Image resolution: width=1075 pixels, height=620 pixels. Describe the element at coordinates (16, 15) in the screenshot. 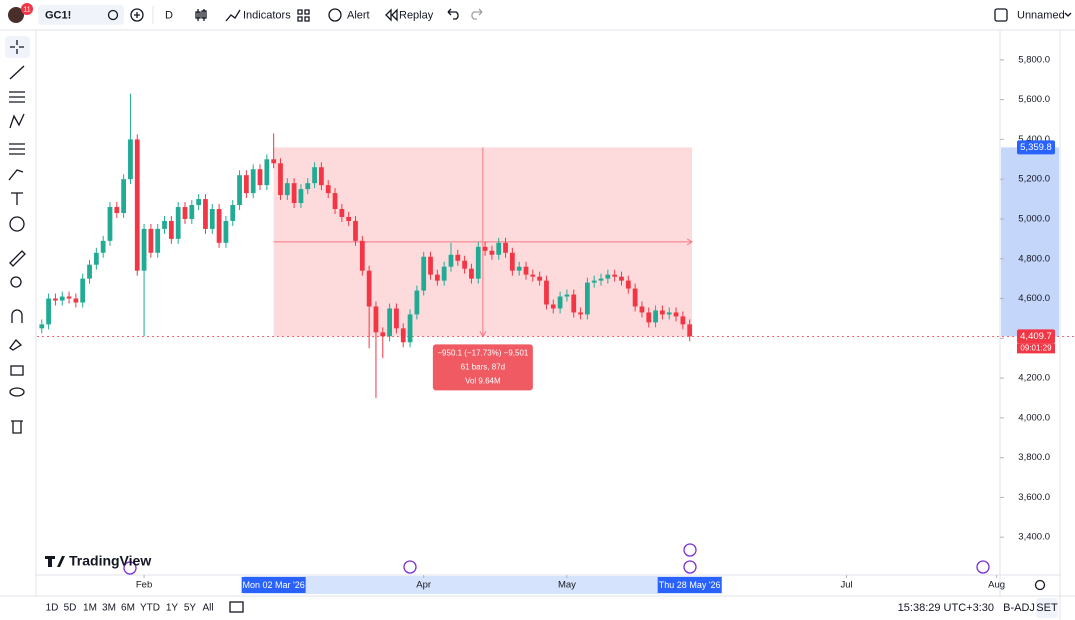

I see `avatar` at that location.